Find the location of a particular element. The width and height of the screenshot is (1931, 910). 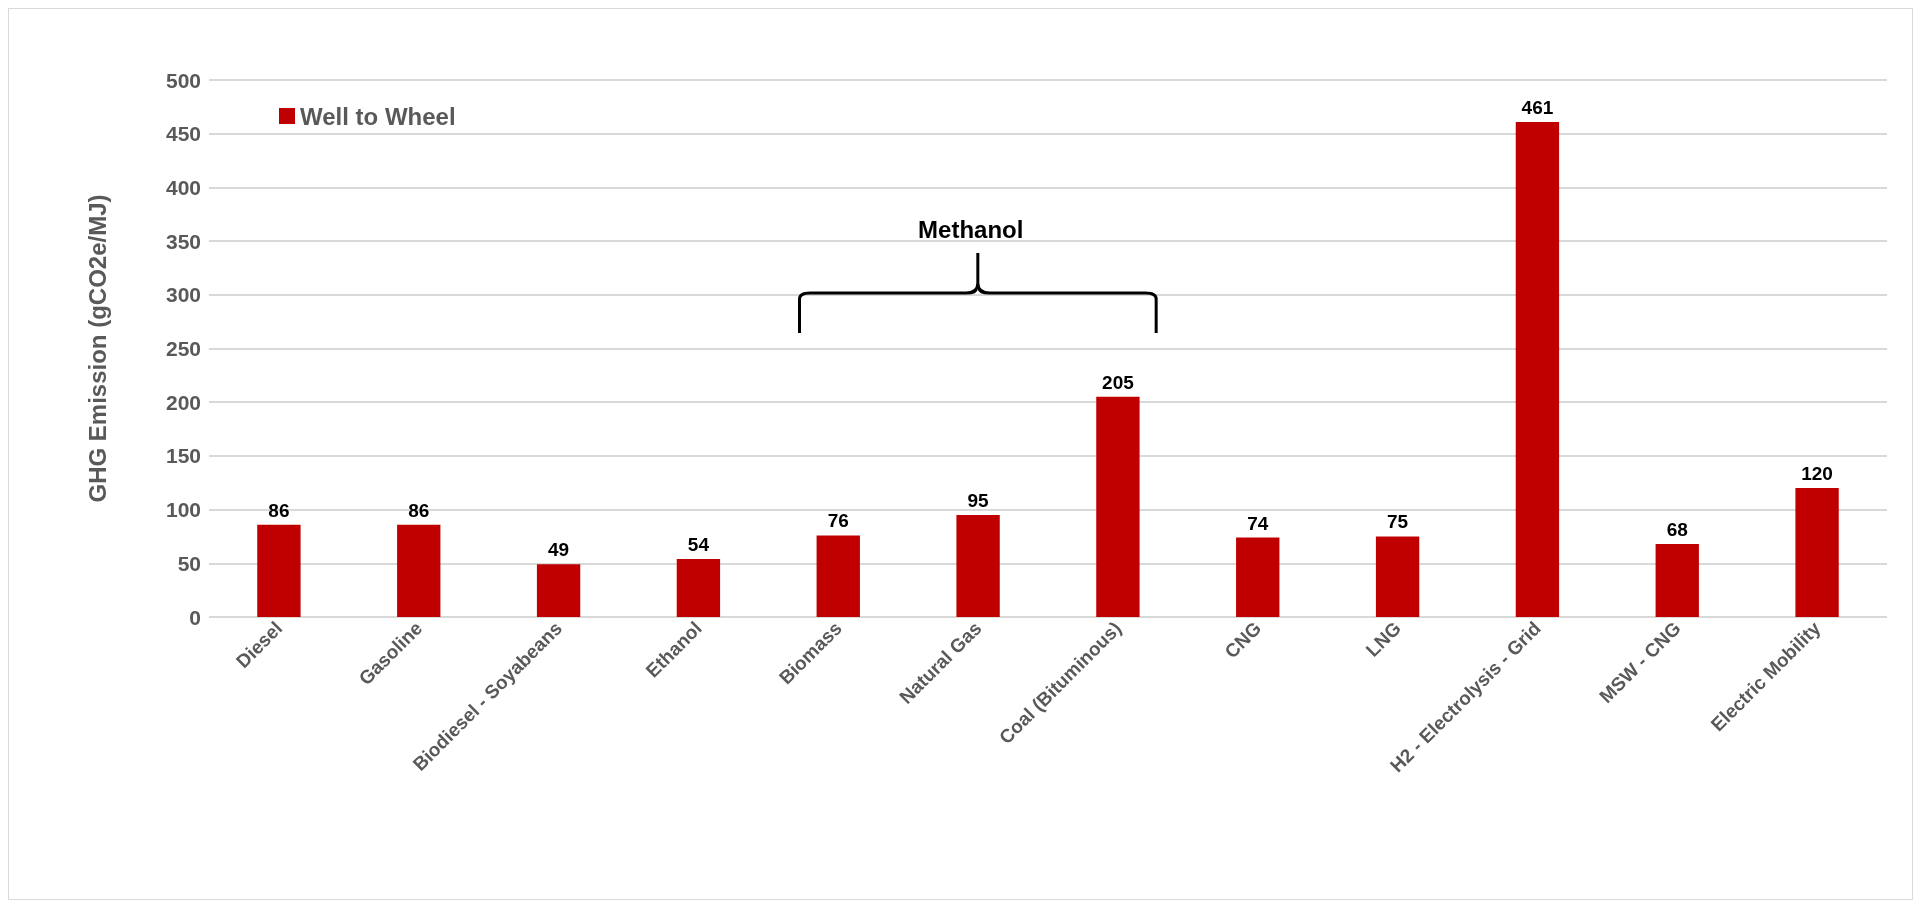

y-tick-label: 300 is located at coordinates (183, 295).